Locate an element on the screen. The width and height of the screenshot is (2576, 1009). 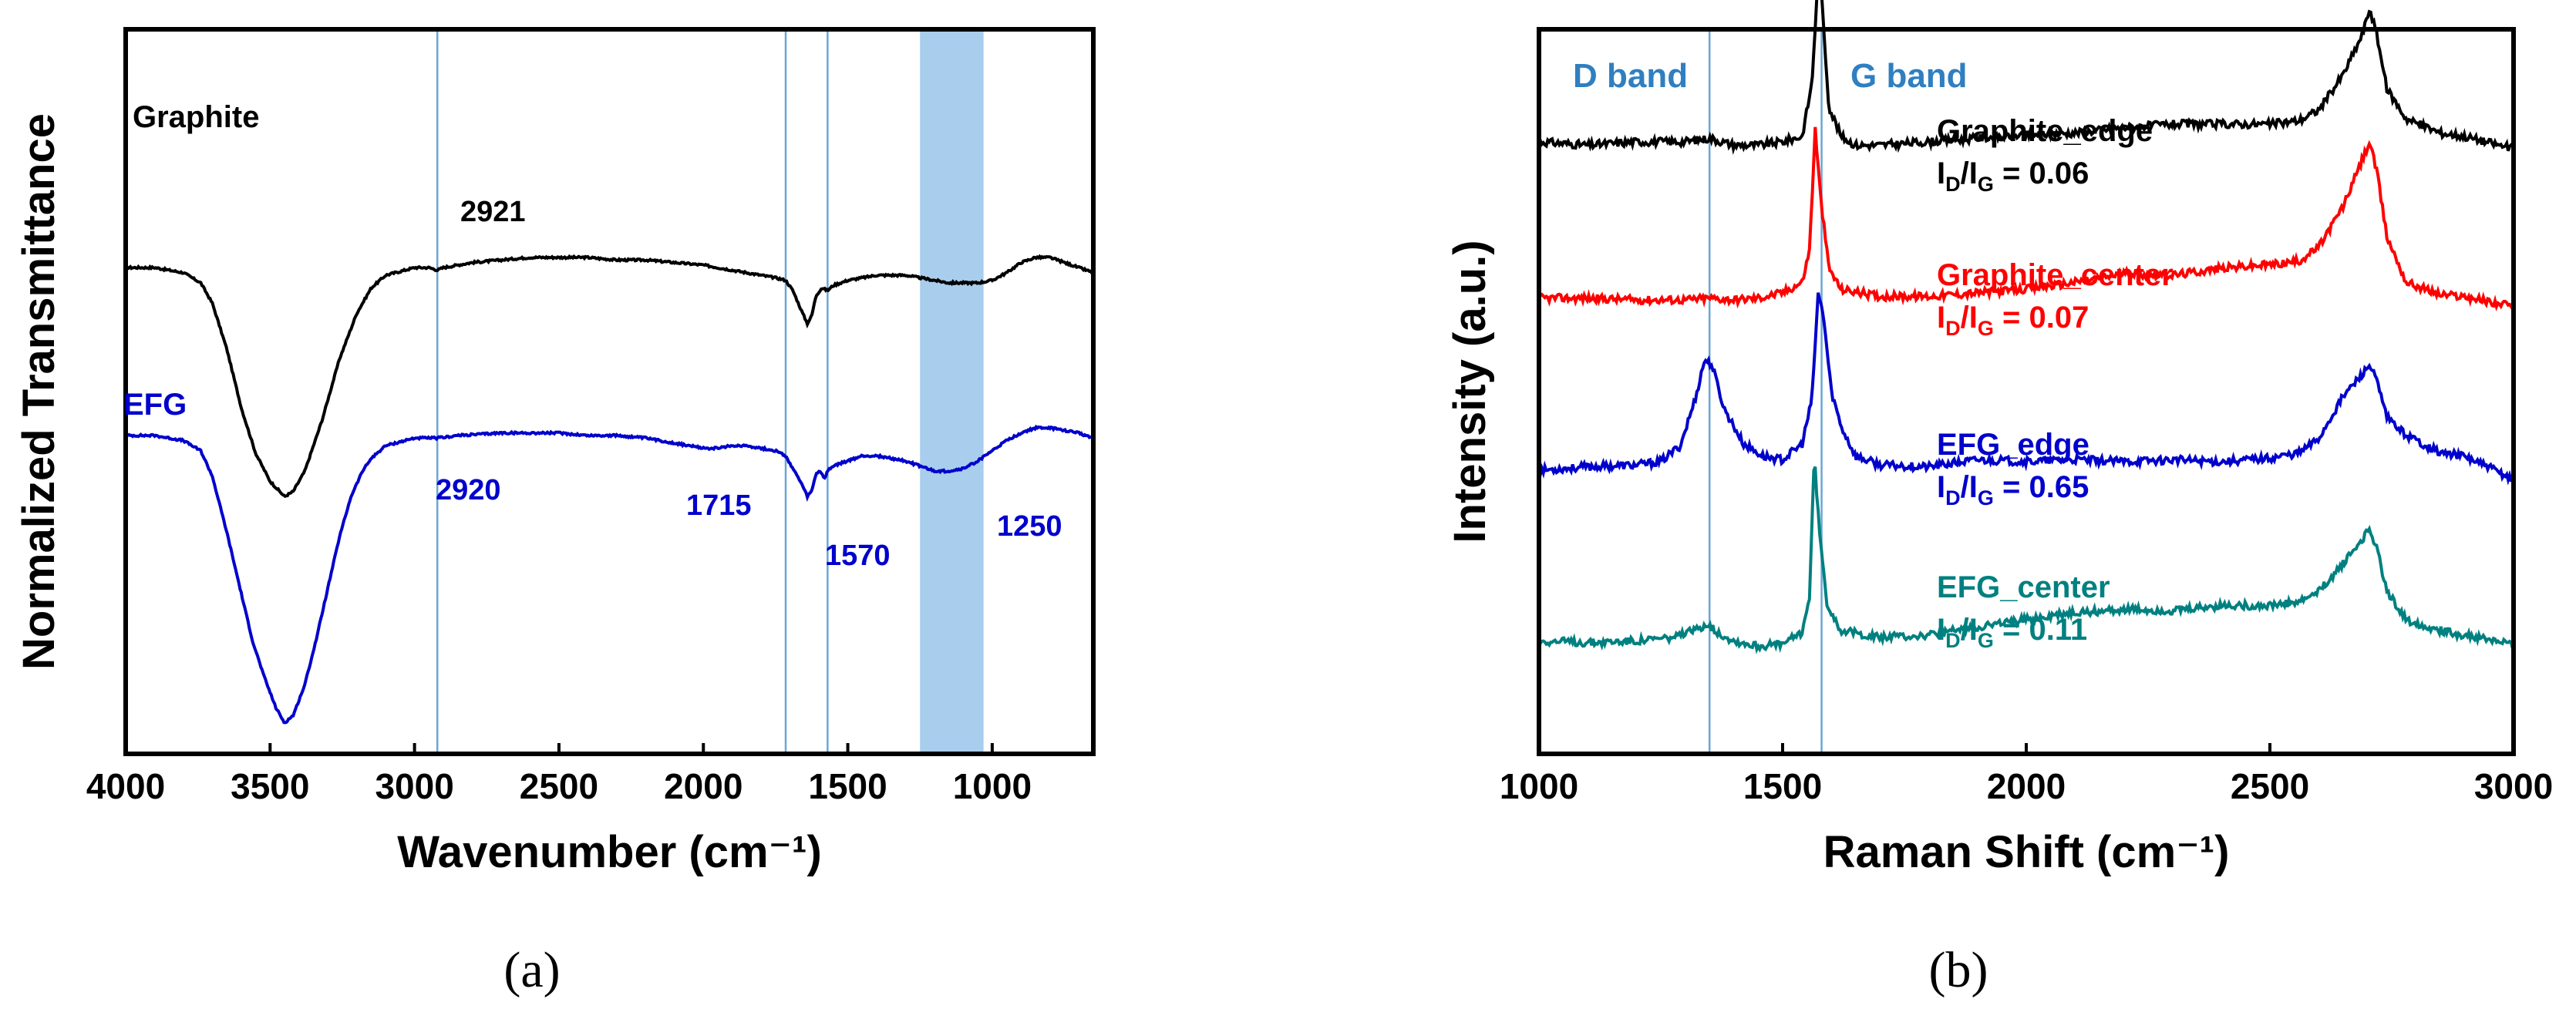
ratio-text: = 0.06 is located at coordinates (2042, 173).